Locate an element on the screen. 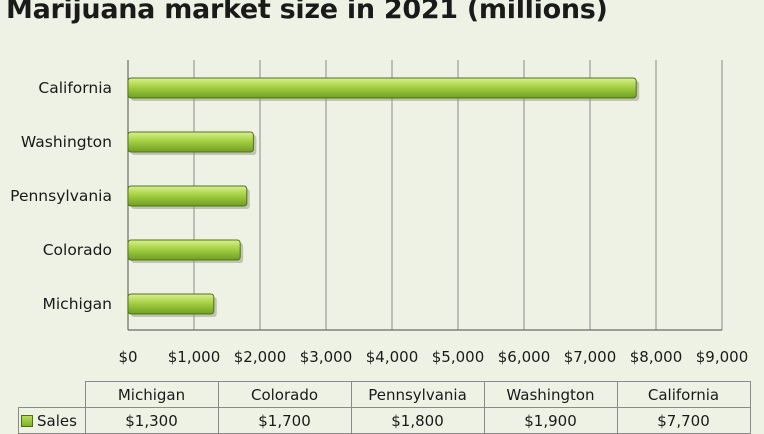 The height and width of the screenshot is (434, 764). x-tick-label: $1,000 is located at coordinates (194, 357).